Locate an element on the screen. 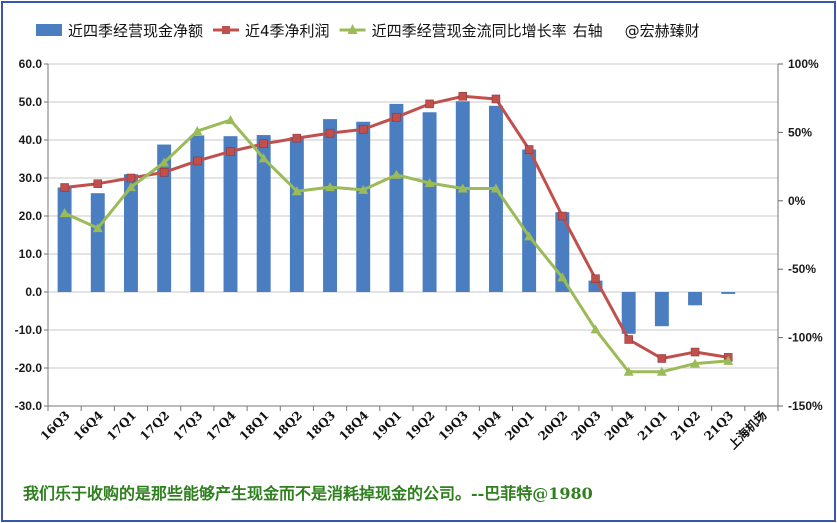 Image resolution: width=837 pixels, height=523 pixels. legend-label: 近四季经营现金净额 is located at coordinates (135, 31).